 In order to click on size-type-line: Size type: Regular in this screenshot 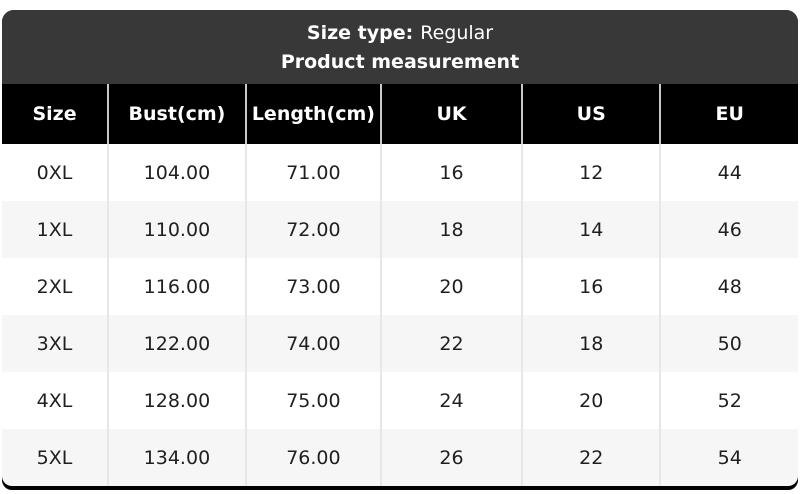, I will do `click(400, 33)`.